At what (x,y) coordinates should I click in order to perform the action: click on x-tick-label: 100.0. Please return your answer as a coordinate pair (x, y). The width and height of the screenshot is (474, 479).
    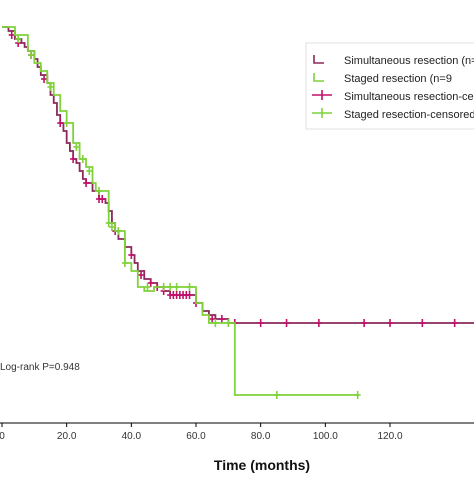
    Looking at the image, I should click on (325, 436).